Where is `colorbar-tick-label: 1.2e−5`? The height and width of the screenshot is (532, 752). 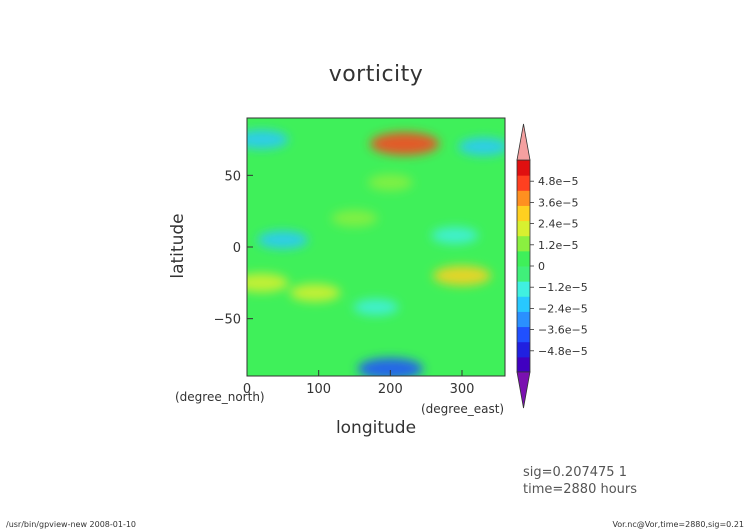
colorbar-tick-label: 1.2e−5 is located at coordinates (558, 245).